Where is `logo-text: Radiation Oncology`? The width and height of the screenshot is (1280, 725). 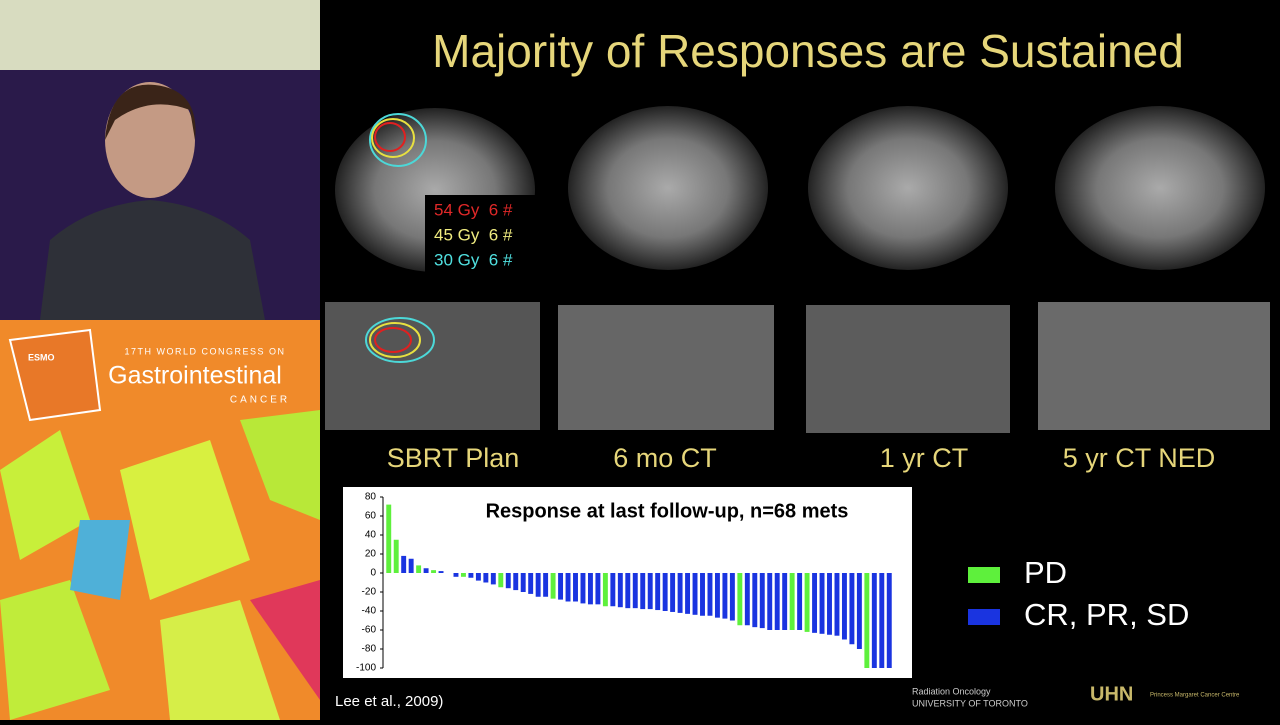
logo-text: Radiation Oncology is located at coordinates (951, 691).